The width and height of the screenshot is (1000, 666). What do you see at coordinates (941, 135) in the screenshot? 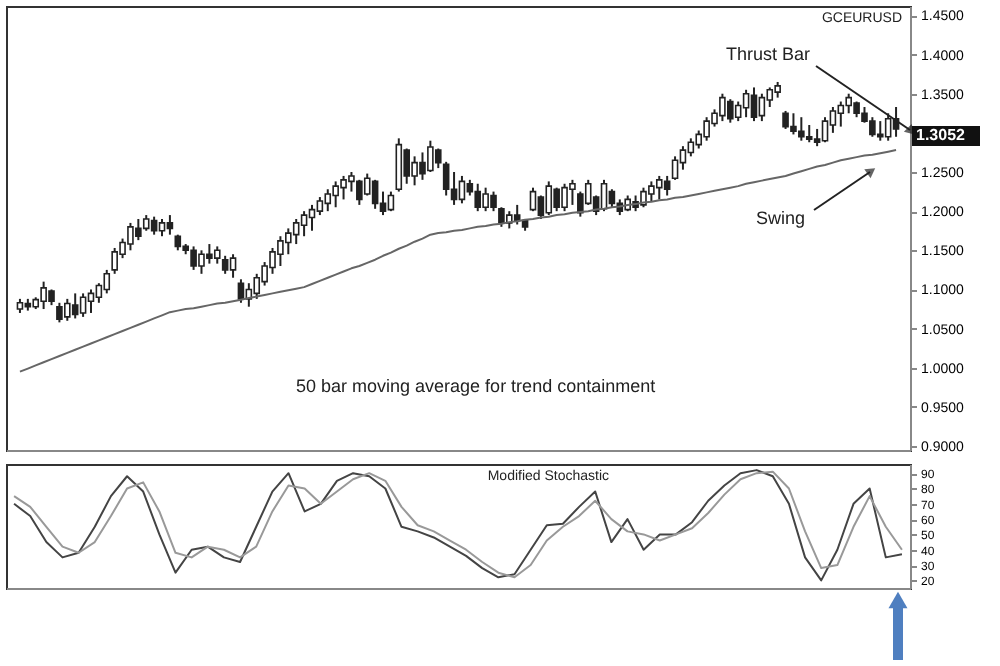
I see `text: 1.3052` at bounding box center [941, 135].